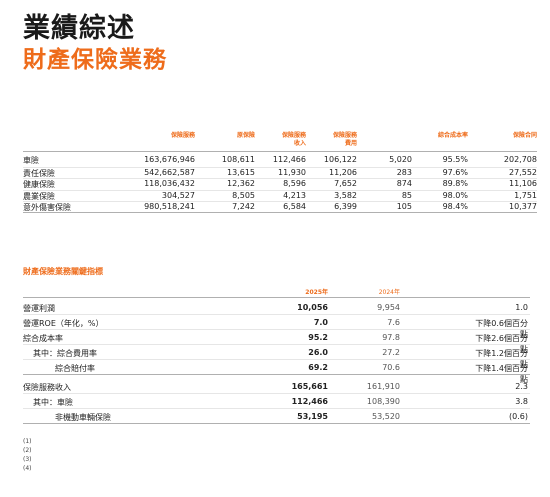 The height and width of the screenshot is (497, 550). I want to click on table-cell: 6,399, so click(345, 207).